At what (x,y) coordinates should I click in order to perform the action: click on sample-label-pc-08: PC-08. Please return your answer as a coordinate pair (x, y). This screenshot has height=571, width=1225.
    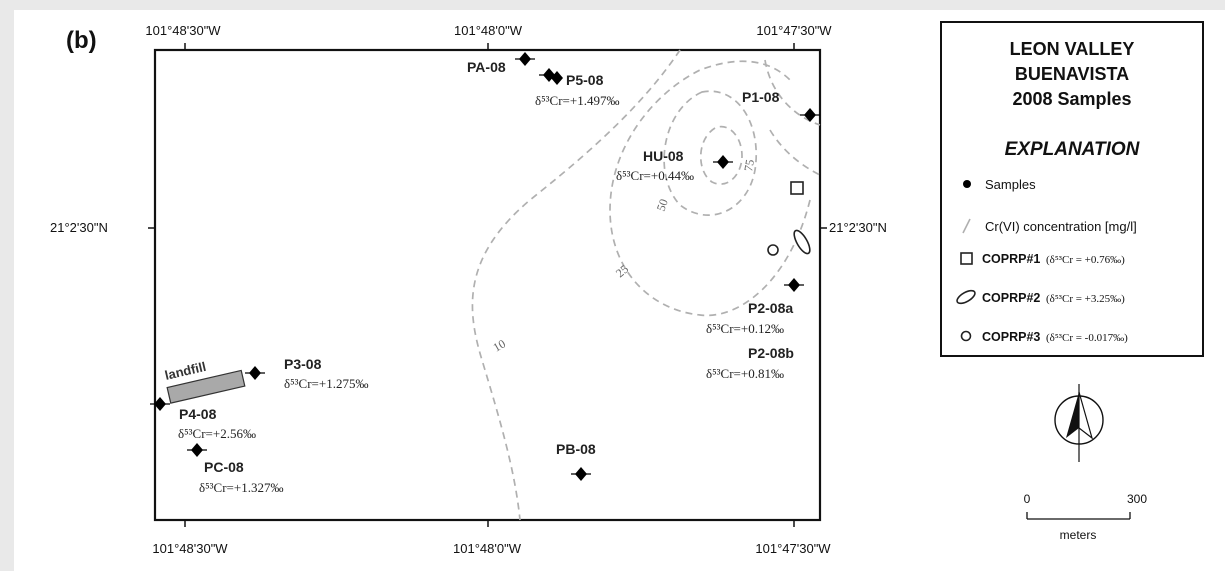
    Looking at the image, I should click on (224, 467).